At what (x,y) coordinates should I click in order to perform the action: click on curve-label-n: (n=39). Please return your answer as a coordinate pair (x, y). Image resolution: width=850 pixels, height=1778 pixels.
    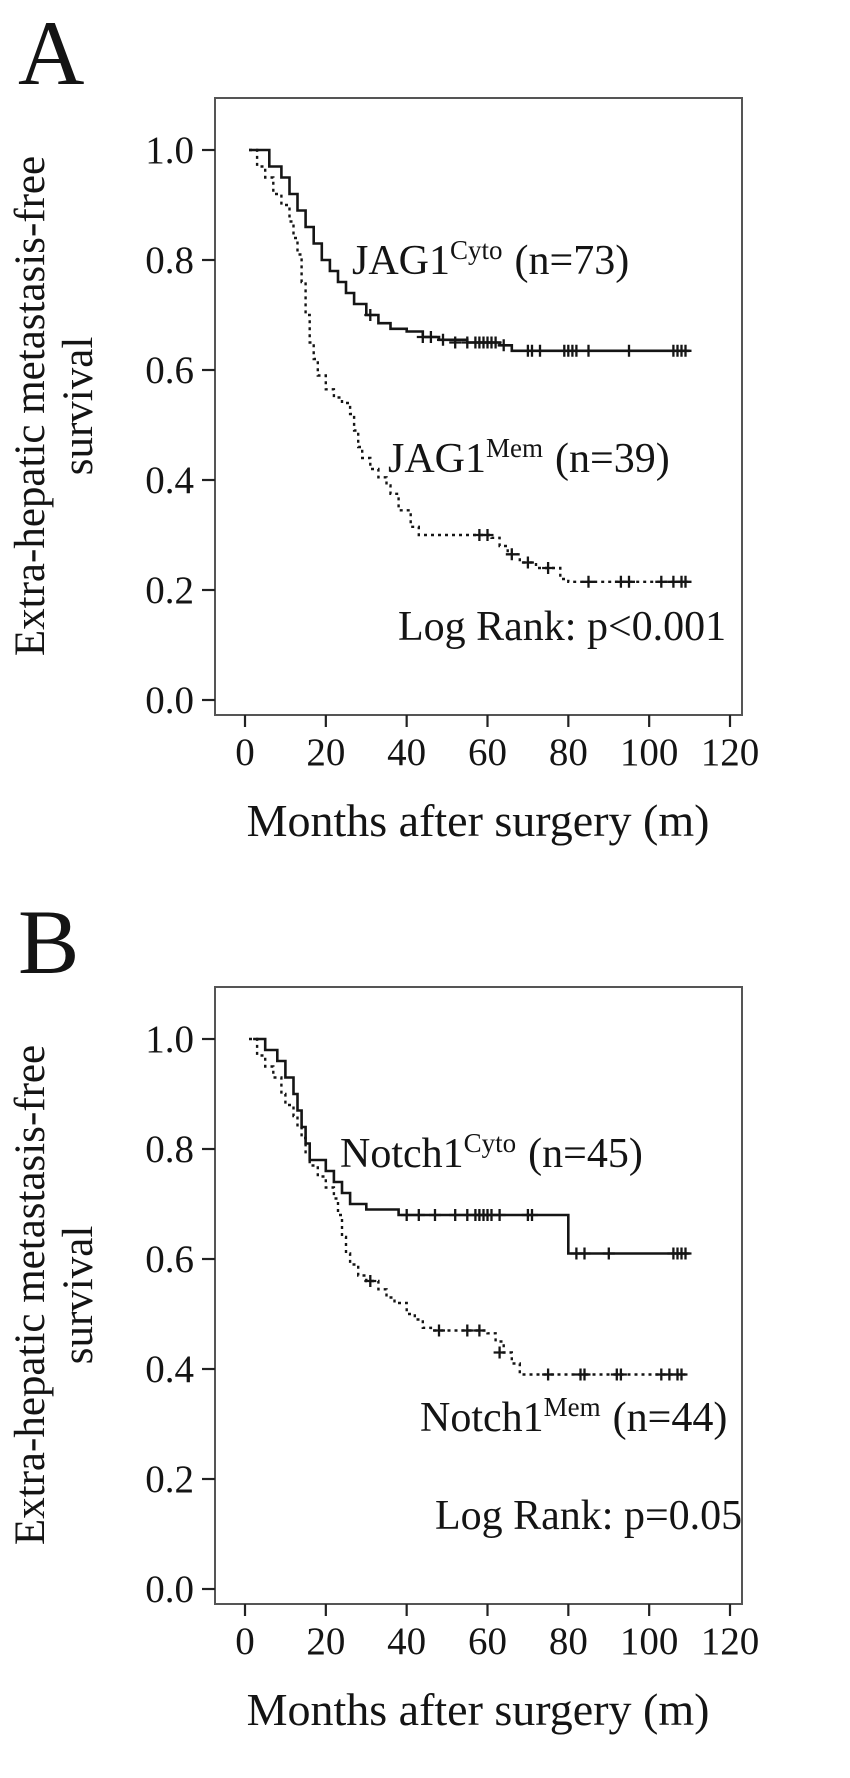
    Looking at the image, I should click on (612, 459).